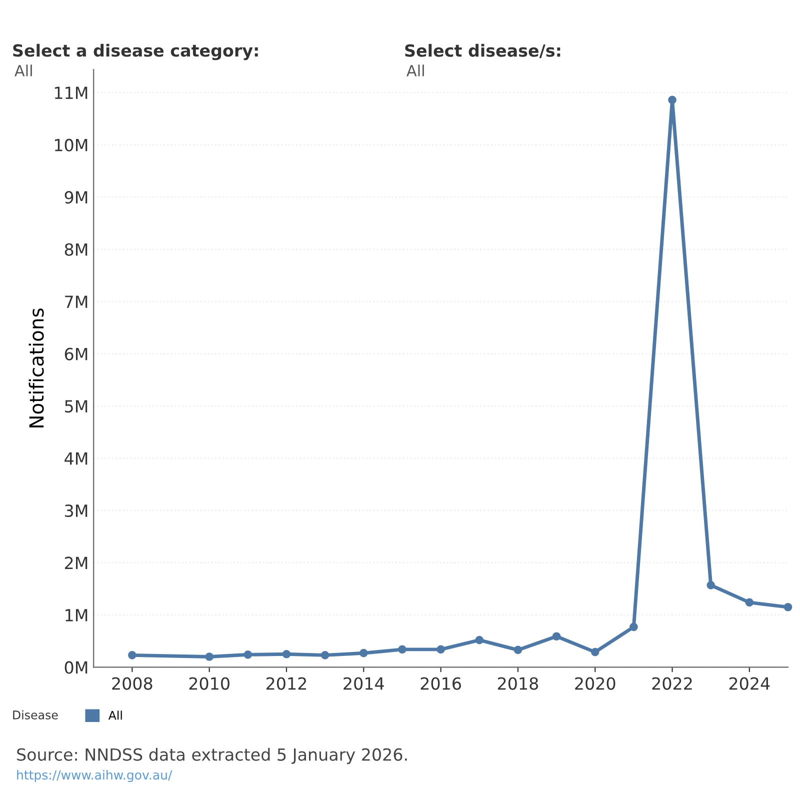 The image size is (800, 800). I want to click on text: Select disease/s:, so click(482, 51).